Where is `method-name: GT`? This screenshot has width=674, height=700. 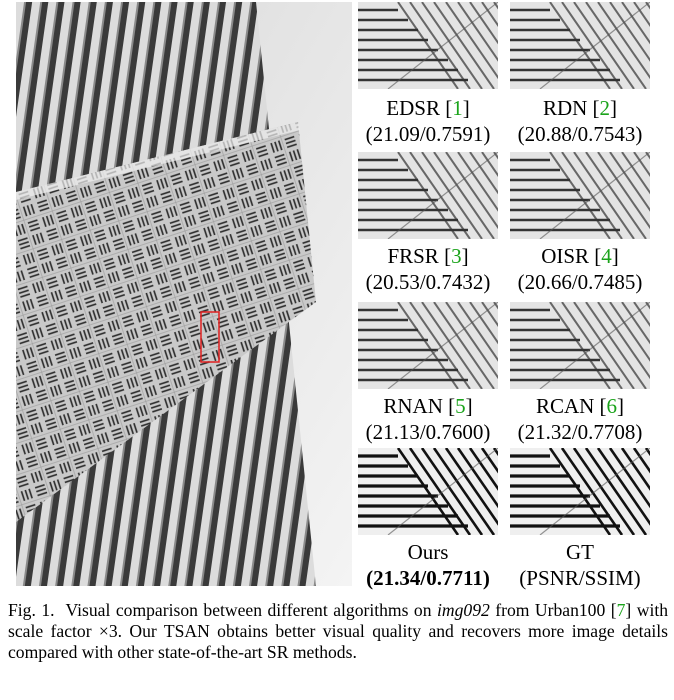 method-name: GT is located at coordinates (580, 552).